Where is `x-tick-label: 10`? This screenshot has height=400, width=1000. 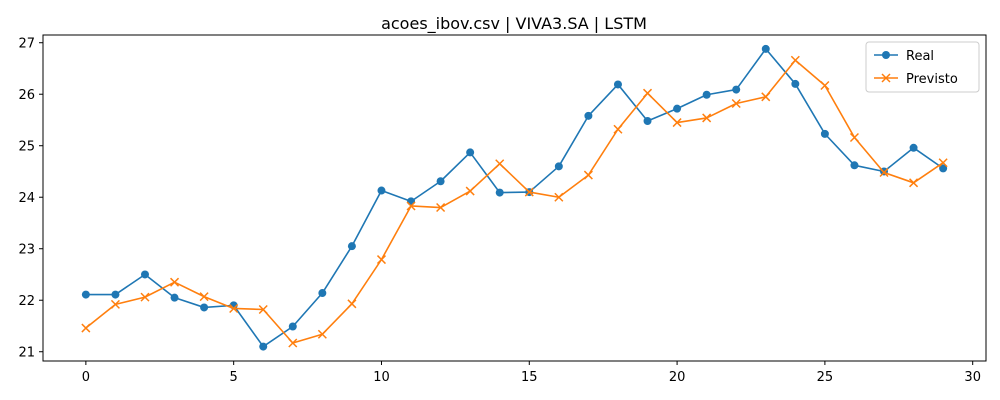
x-tick-label: 10 is located at coordinates (381, 377).